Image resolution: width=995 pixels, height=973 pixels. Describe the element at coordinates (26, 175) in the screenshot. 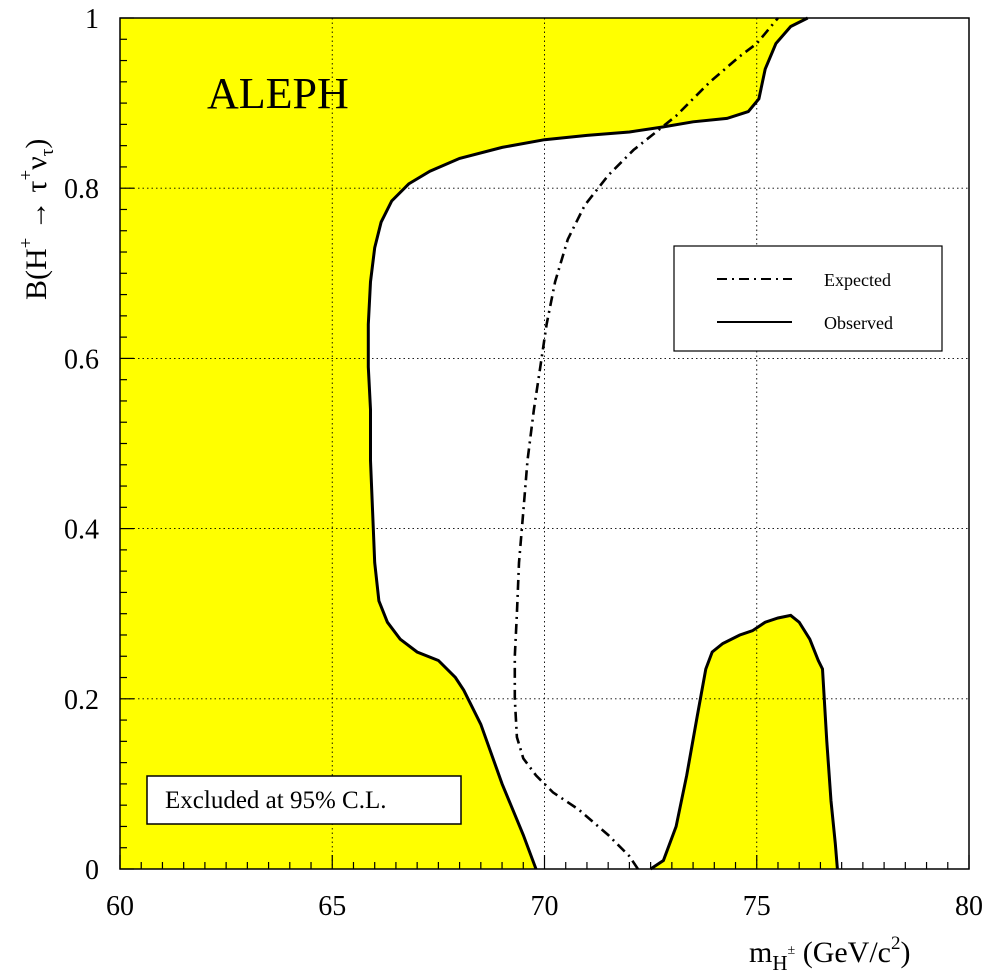

I see `y-axis-tau-charge: +` at that location.